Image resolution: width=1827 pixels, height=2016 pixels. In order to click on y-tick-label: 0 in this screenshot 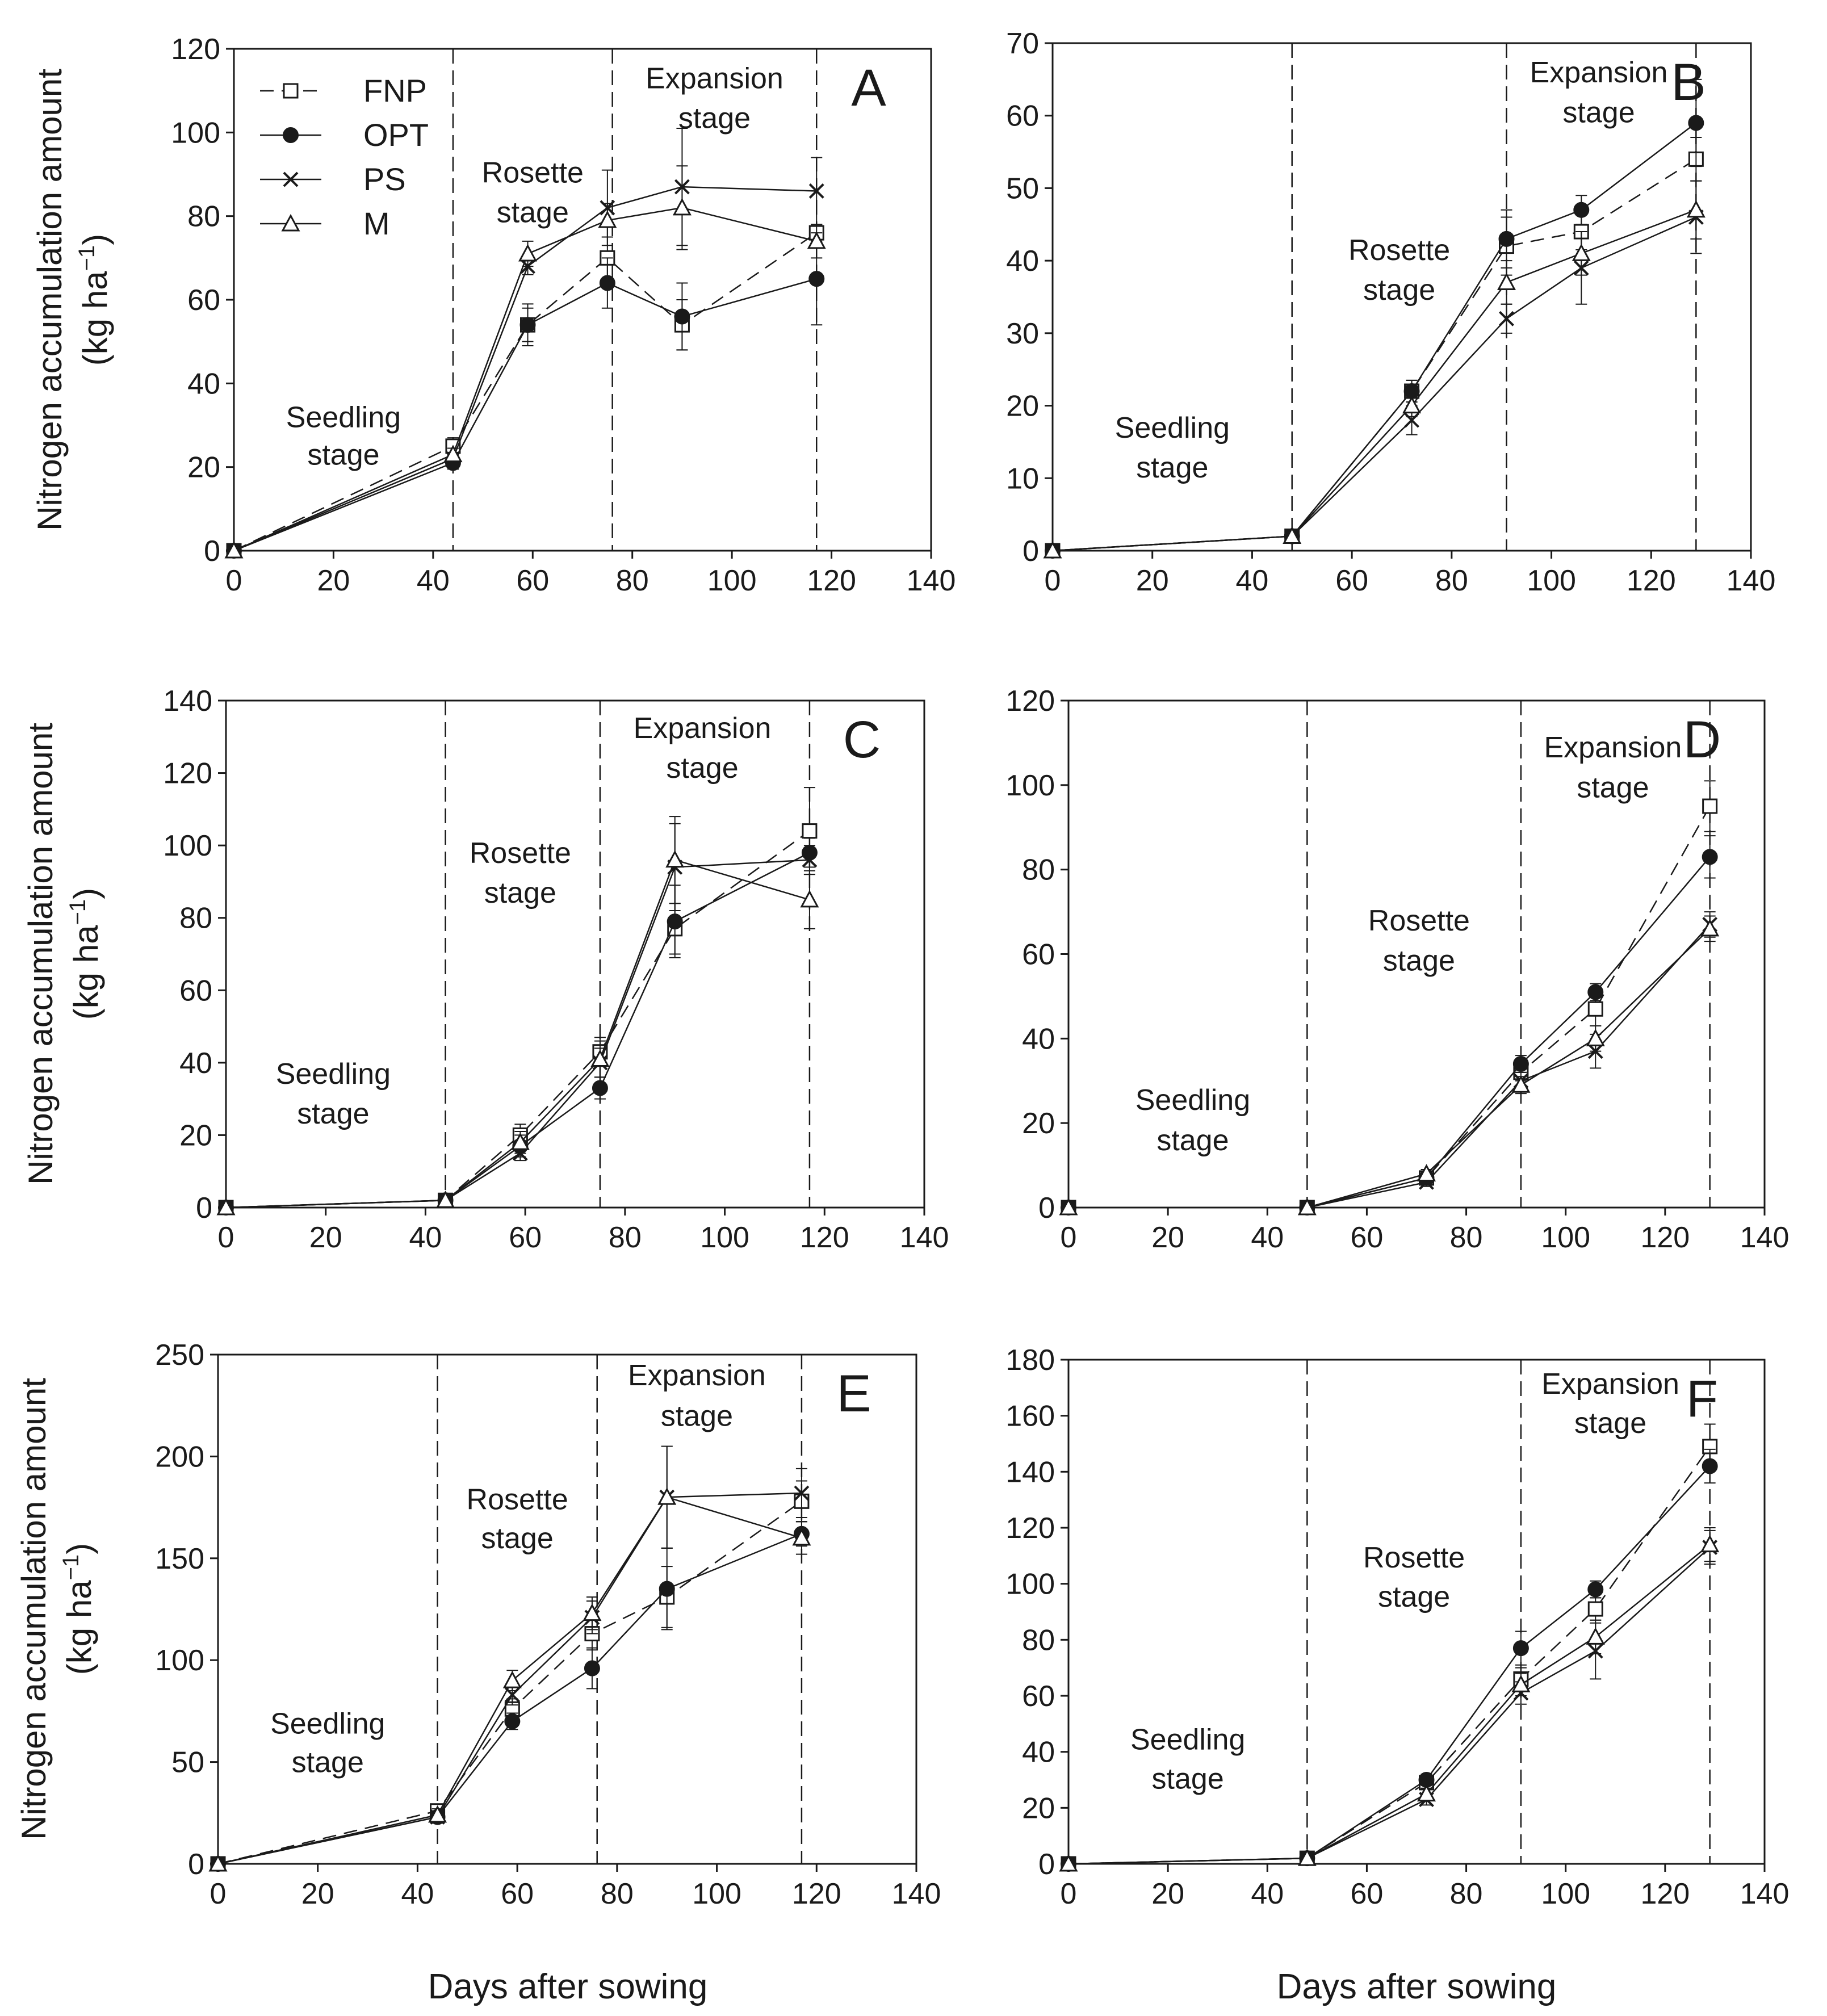, I will do `click(204, 1208)`.